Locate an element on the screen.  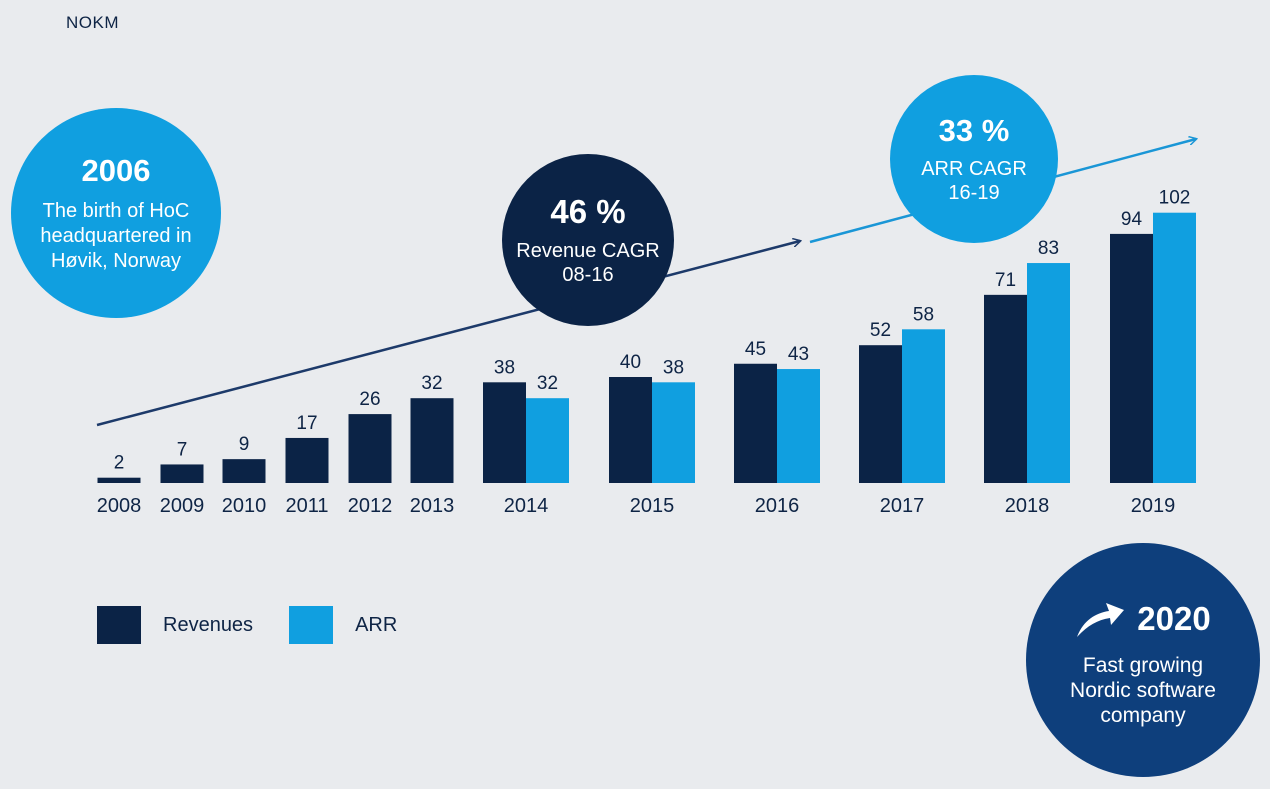
revenues-bar-2012 is located at coordinates (370, 448).